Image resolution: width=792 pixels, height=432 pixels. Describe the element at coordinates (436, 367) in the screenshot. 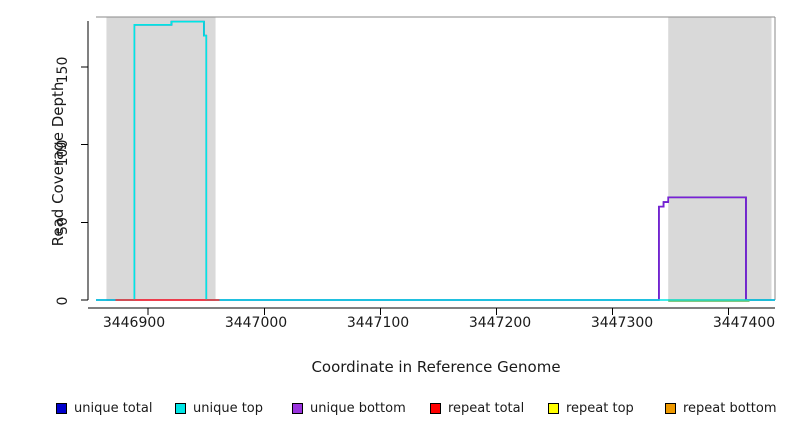

I see `x-axis-title: Coordinate in Reference Genome` at that location.